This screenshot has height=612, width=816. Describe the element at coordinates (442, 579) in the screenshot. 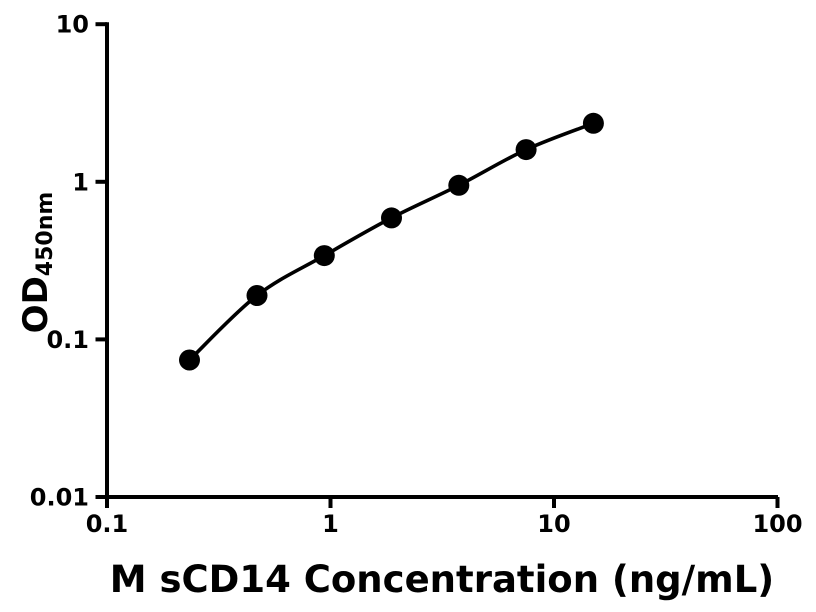

I see `x-axis-title: M sCD14 Concentration (ng/mL)` at that location.